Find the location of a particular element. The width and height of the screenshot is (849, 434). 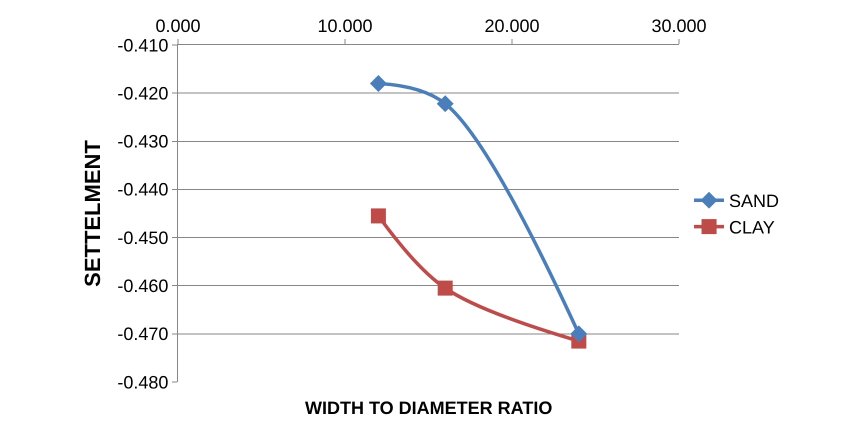

y-tick-label: -0.410 is located at coordinates (142, 45).